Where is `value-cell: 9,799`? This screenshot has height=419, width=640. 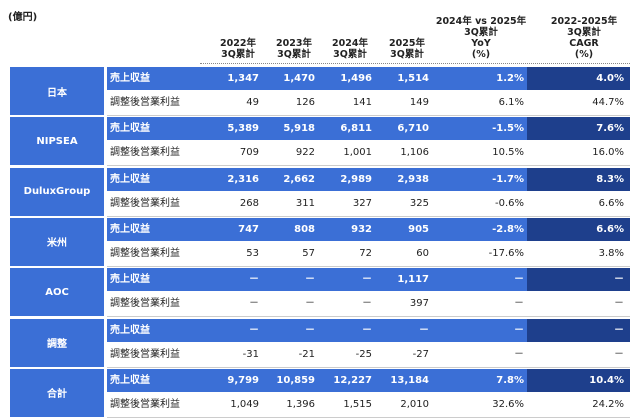
value-cell: 9,799 is located at coordinates (243, 380).